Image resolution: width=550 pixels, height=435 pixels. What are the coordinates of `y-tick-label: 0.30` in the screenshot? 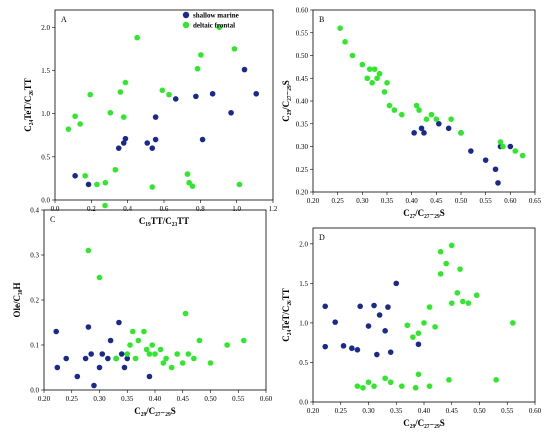 It's located at (302, 147).